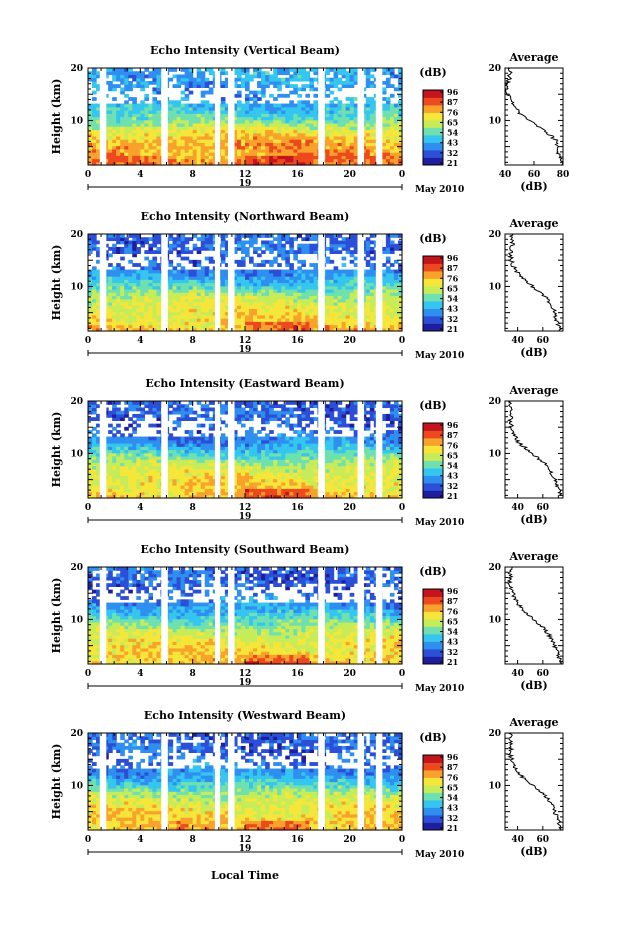 This screenshot has height=929, width=617. I want to click on average-profile: Average 20 10 40 60(dB), so click(526, 621).